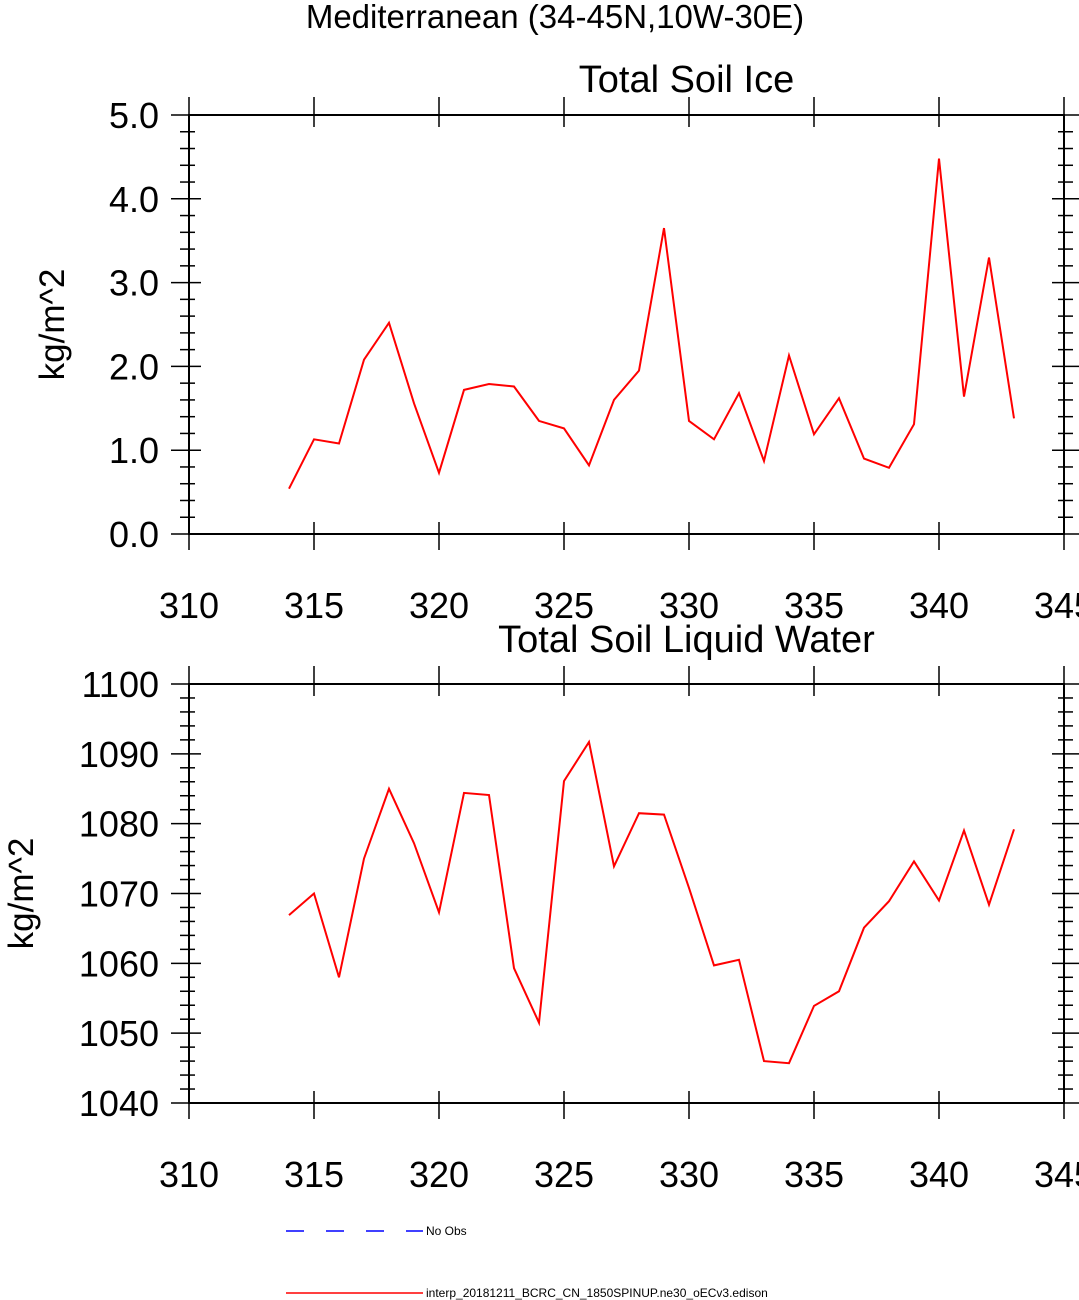 The image size is (1079, 1300). Describe the element at coordinates (119, 824) in the screenshot. I see `y-tick-label: 1080` at that location.